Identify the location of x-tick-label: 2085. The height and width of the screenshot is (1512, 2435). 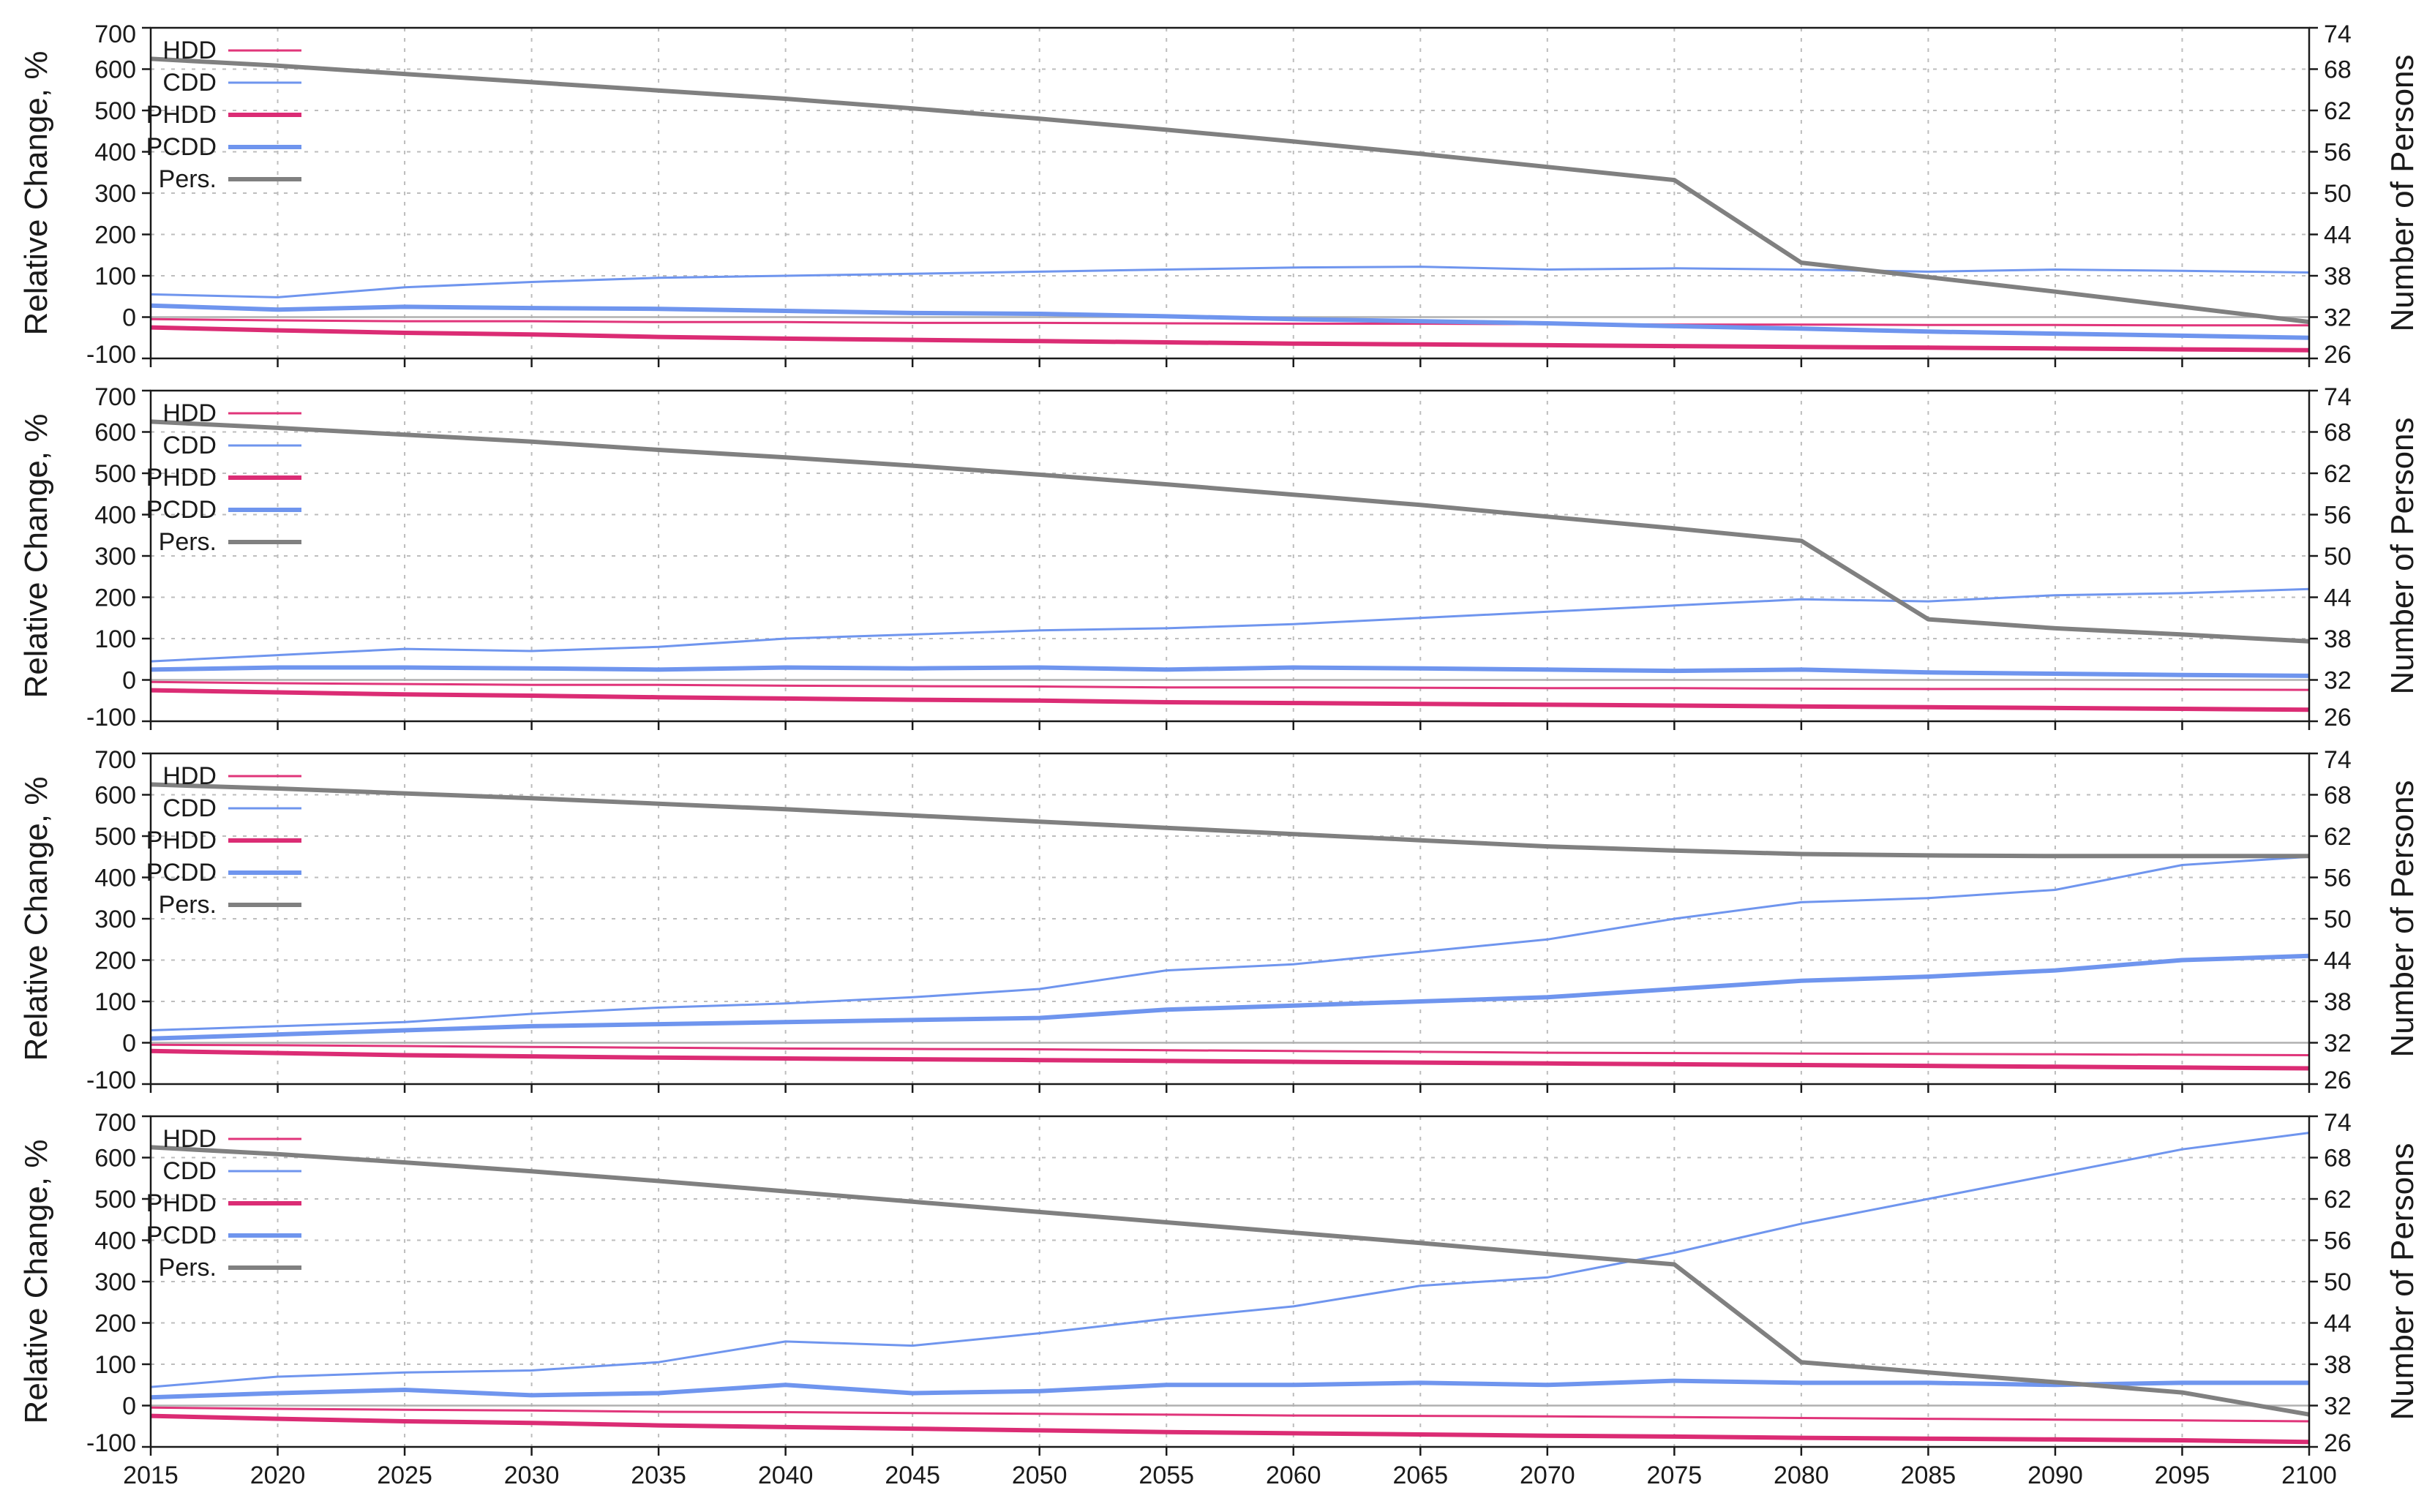
(1929, 1476).